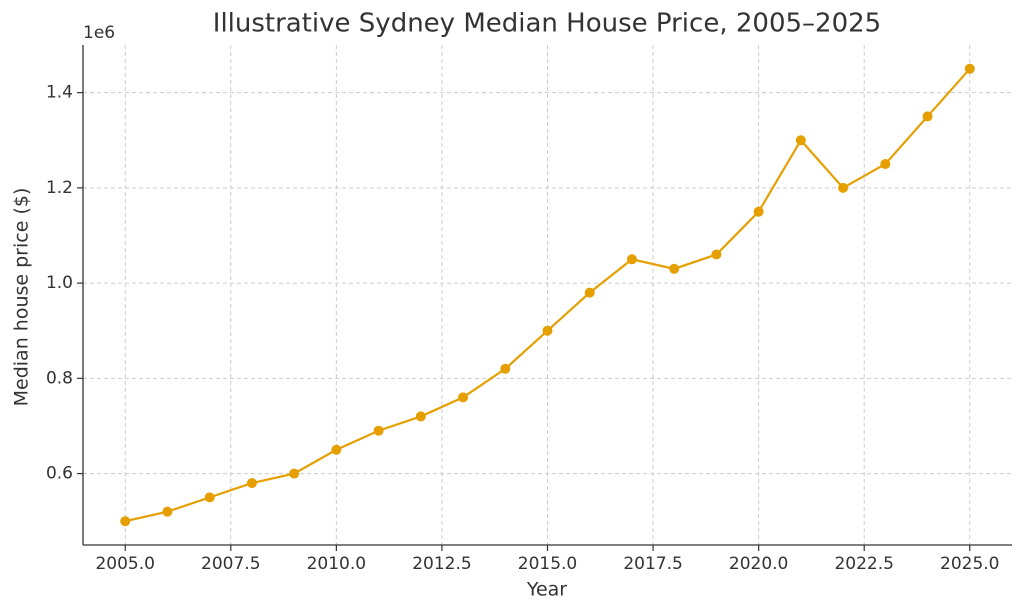  Describe the element at coordinates (59, 93) in the screenshot. I see `y-tick-label: 1.4` at that location.